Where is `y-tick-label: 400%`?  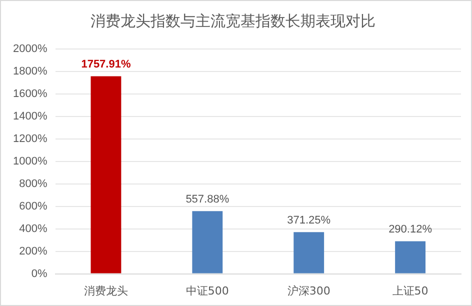 y-tick-label: 400% is located at coordinates (33, 228).